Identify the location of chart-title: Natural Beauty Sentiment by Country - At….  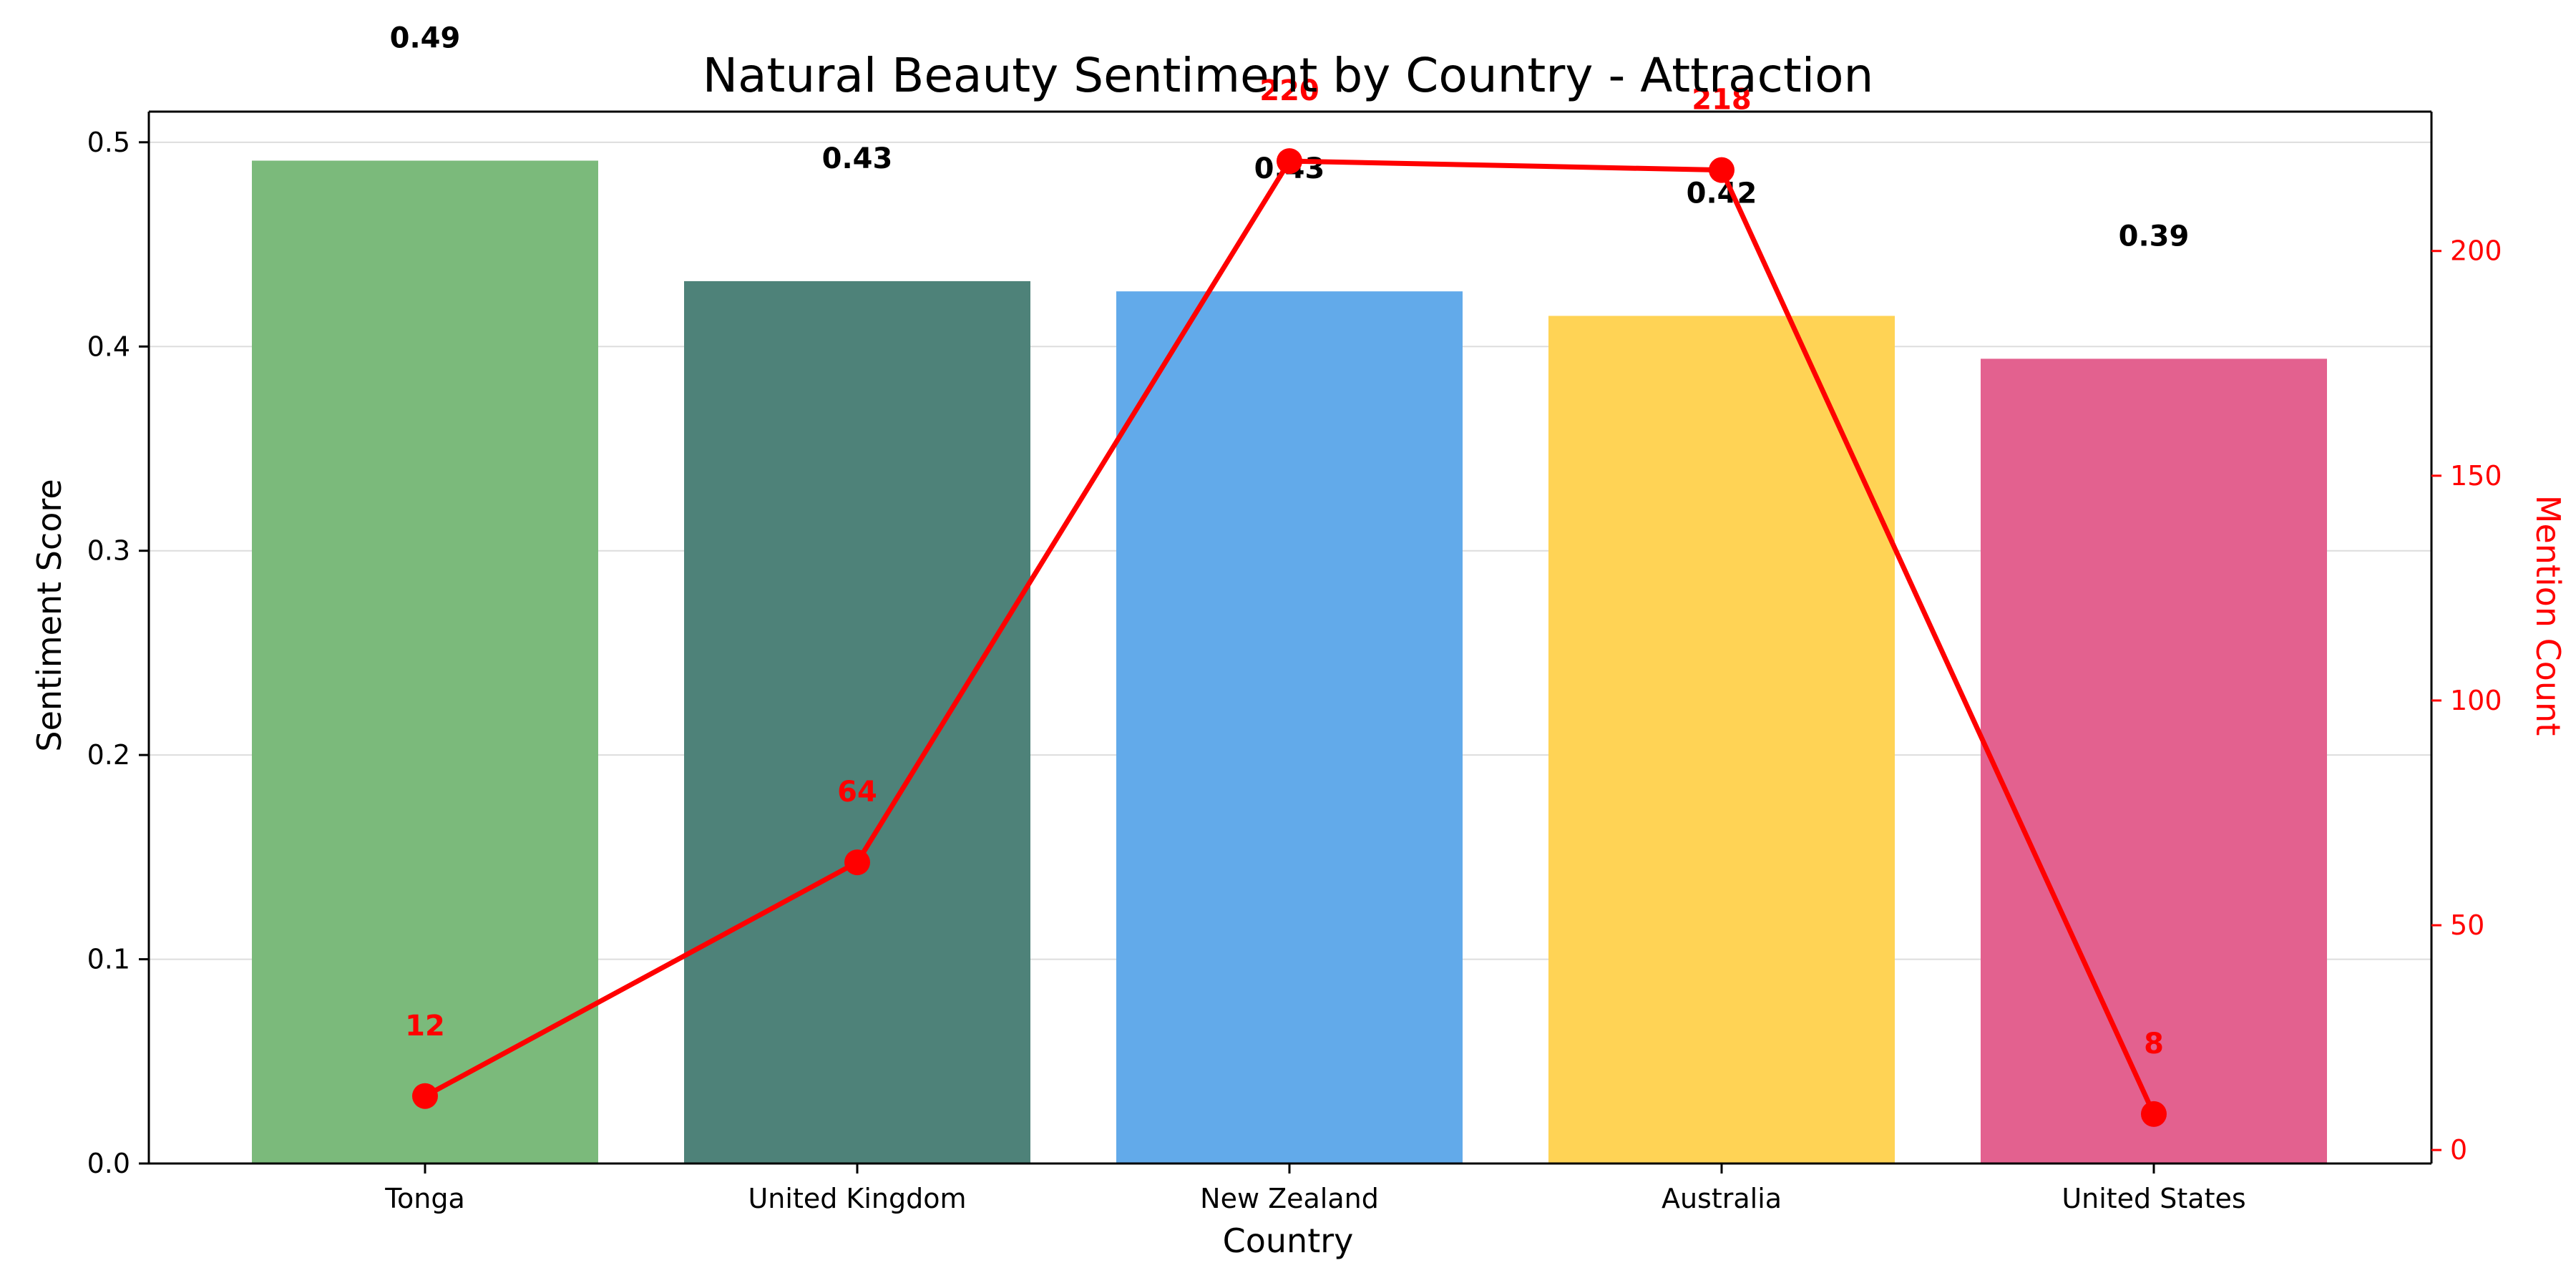
(1288, 75).